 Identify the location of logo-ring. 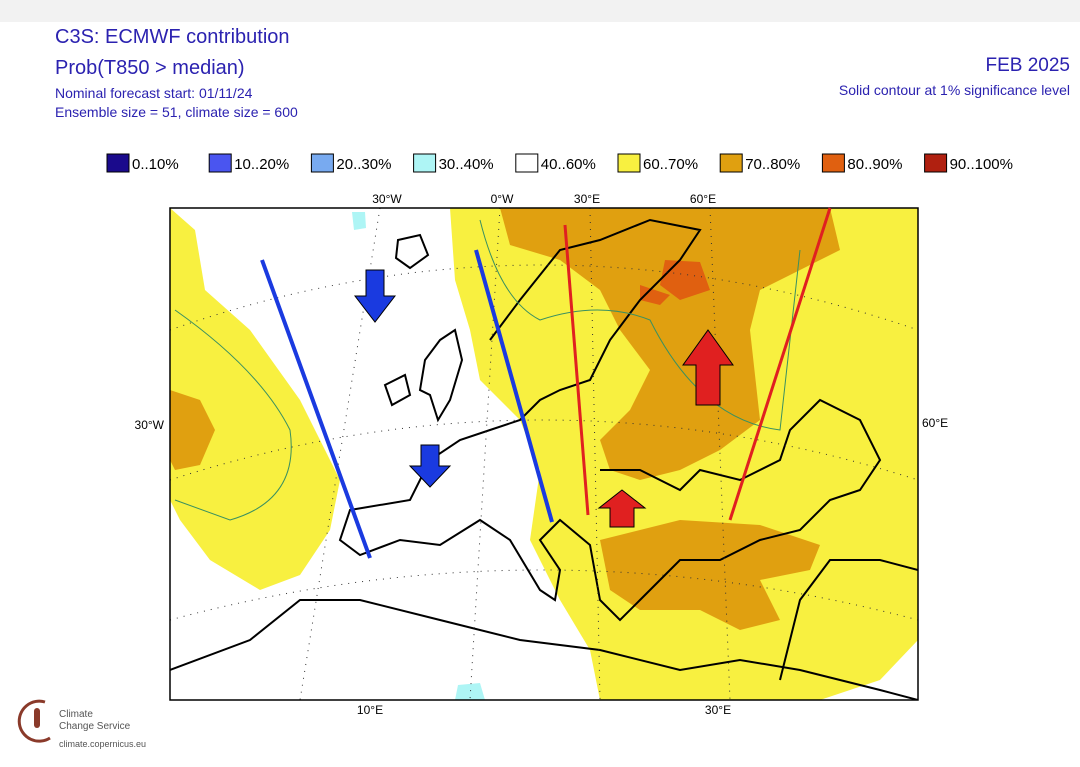
(34, 721).